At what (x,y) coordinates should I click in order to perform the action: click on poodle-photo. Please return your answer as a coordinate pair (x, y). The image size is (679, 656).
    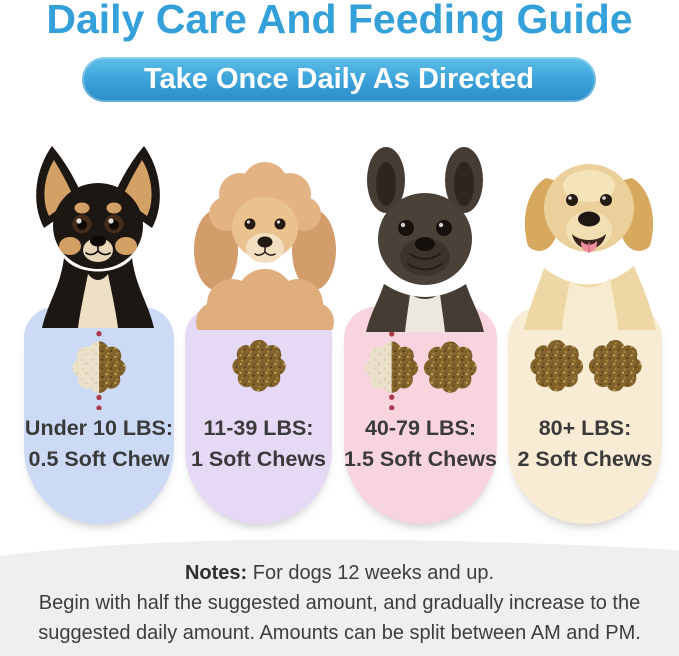
    Looking at the image, I should click on (265, 246).